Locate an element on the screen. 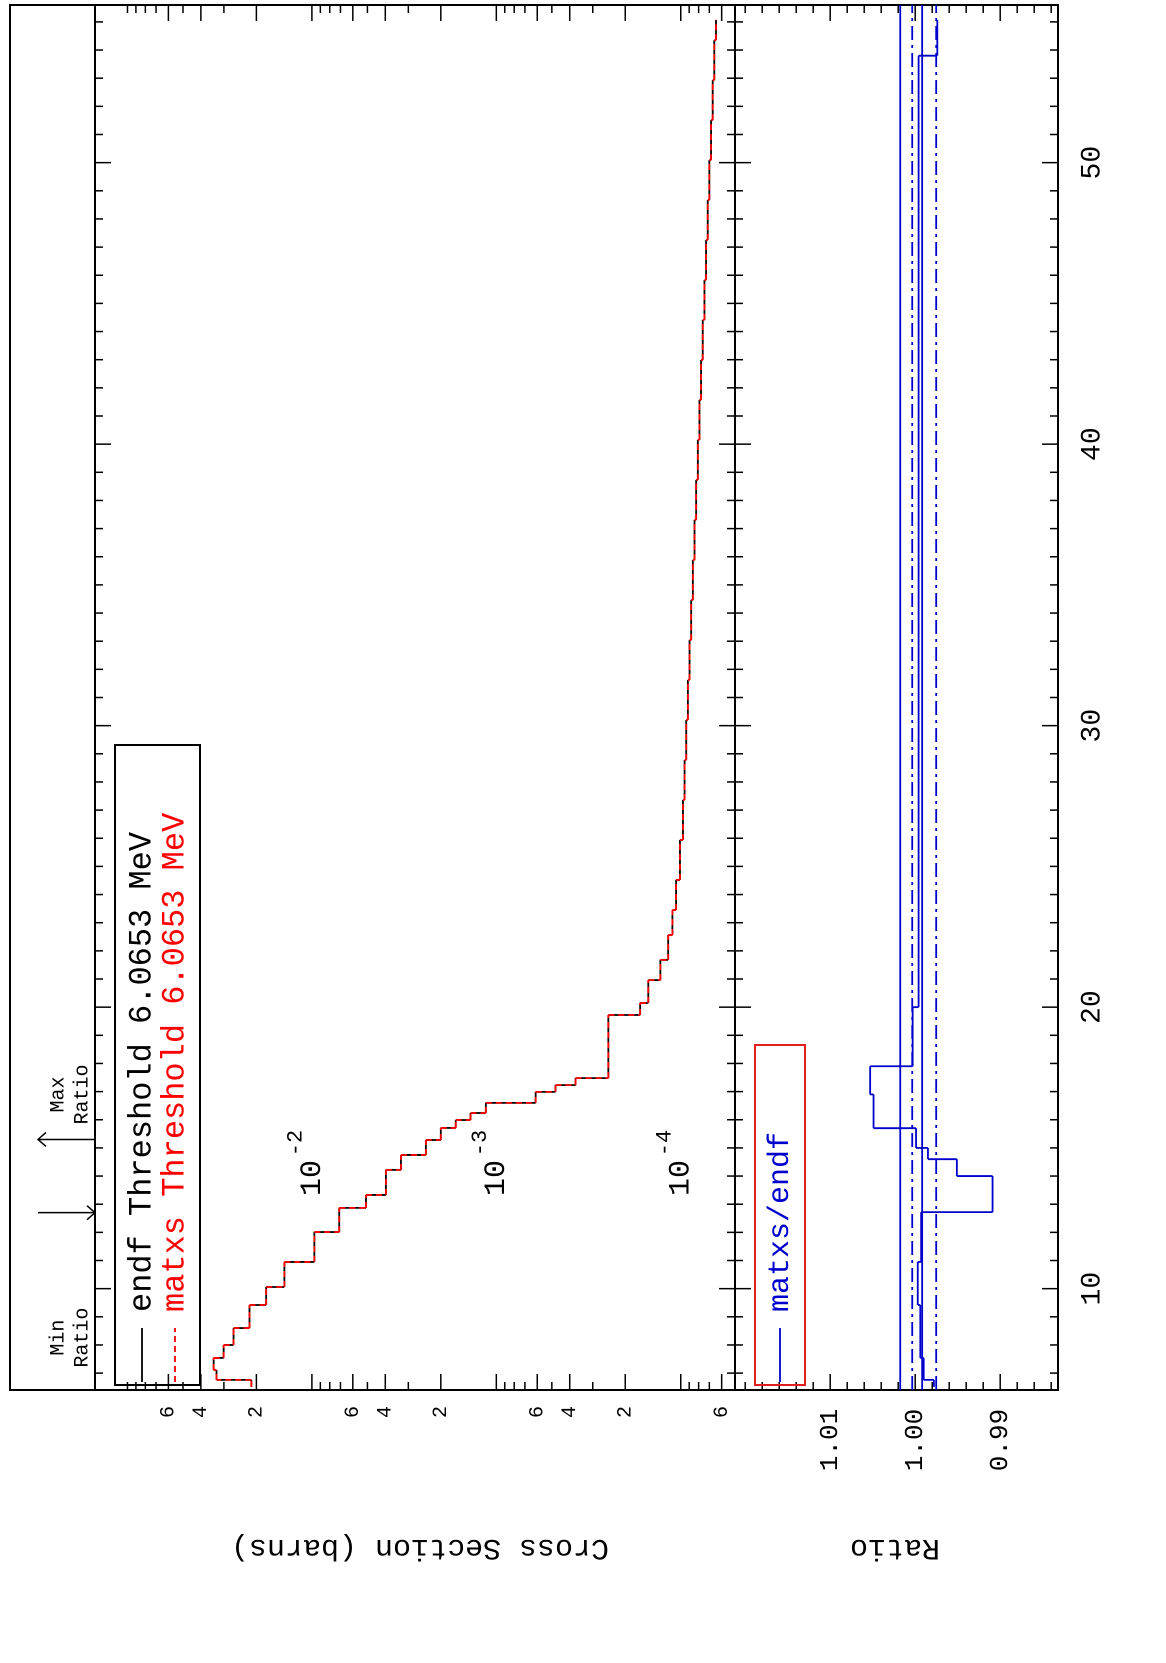 The width and height of the screenshot is (1166, 1663). x-tick-label: 10 is located at coordinates (1092, 1289).